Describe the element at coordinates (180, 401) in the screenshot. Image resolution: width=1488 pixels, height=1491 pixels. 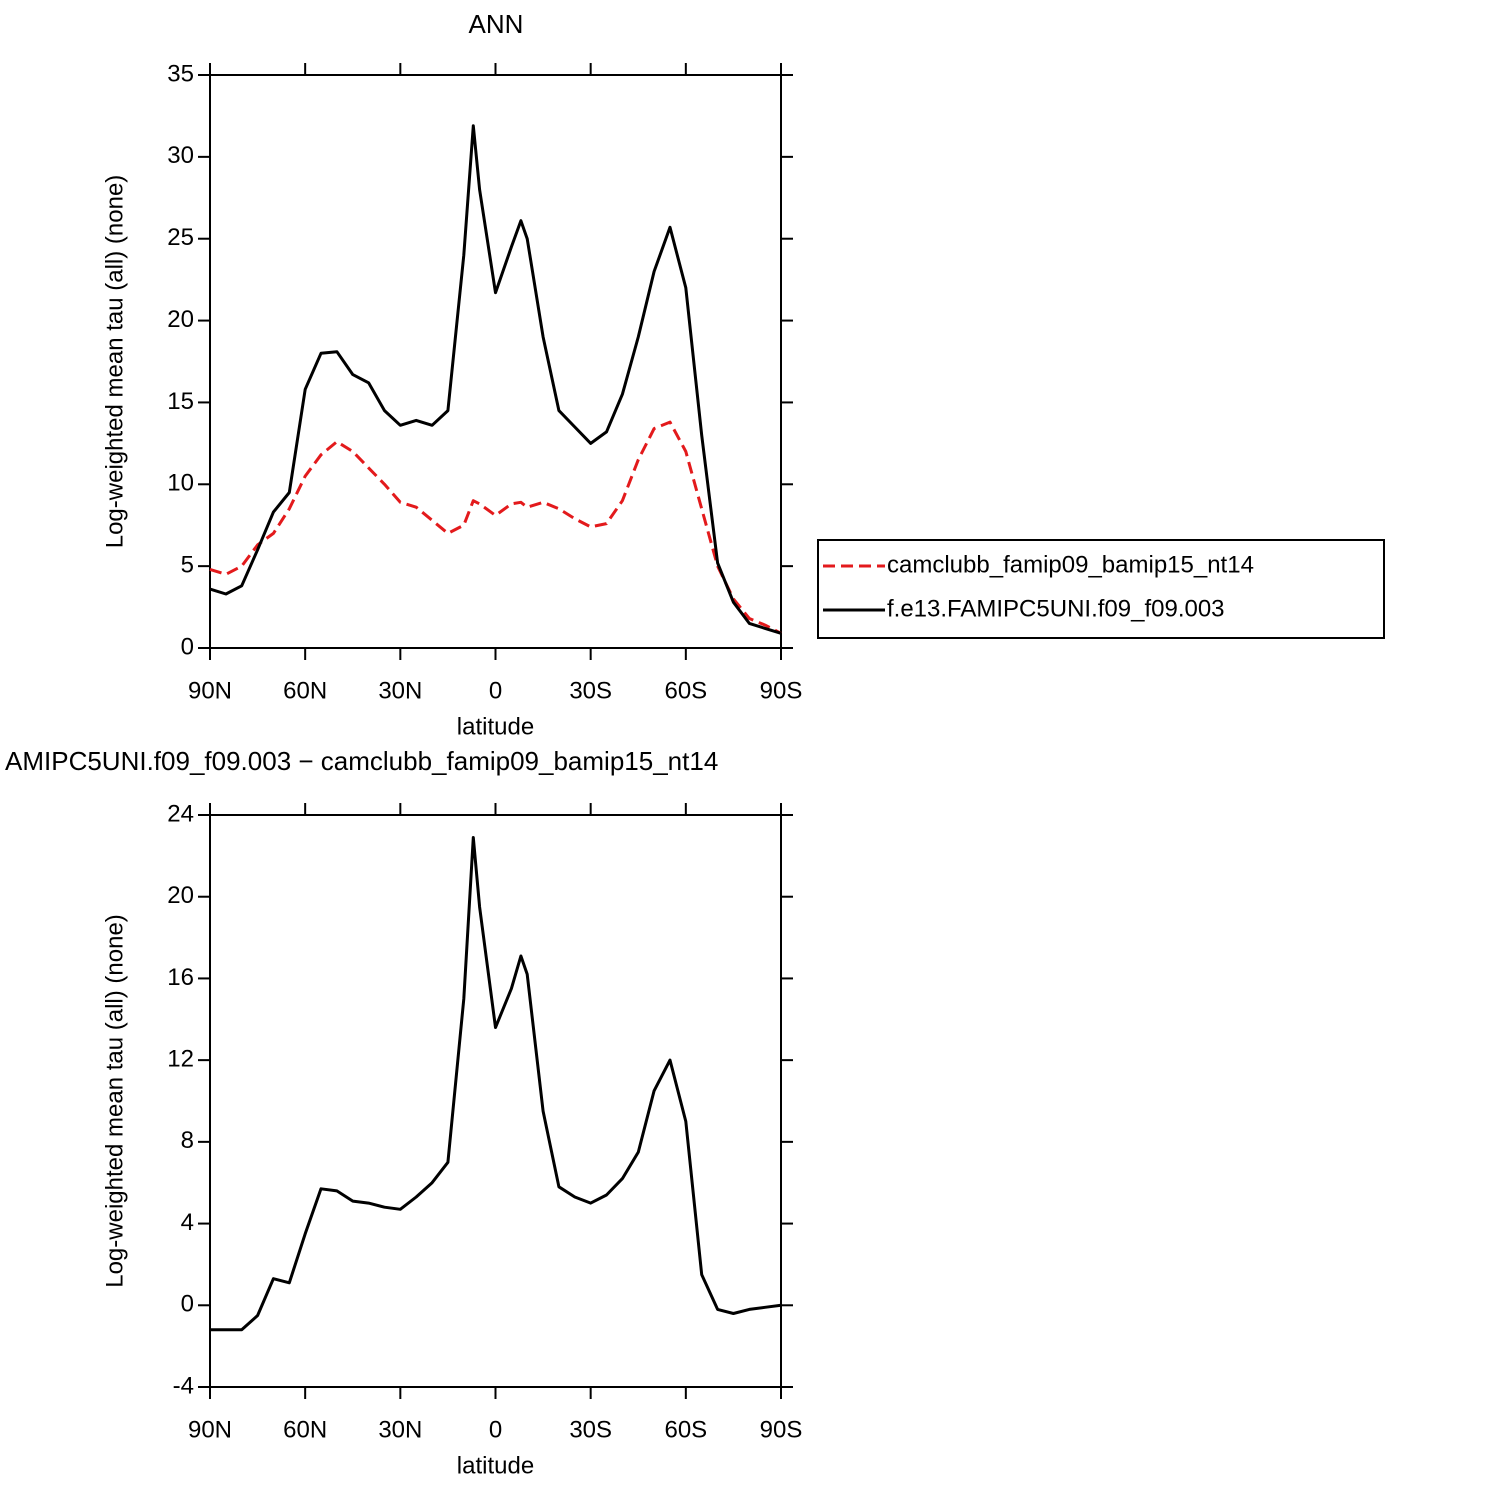
I see `y-tick-label: 15` at that location.